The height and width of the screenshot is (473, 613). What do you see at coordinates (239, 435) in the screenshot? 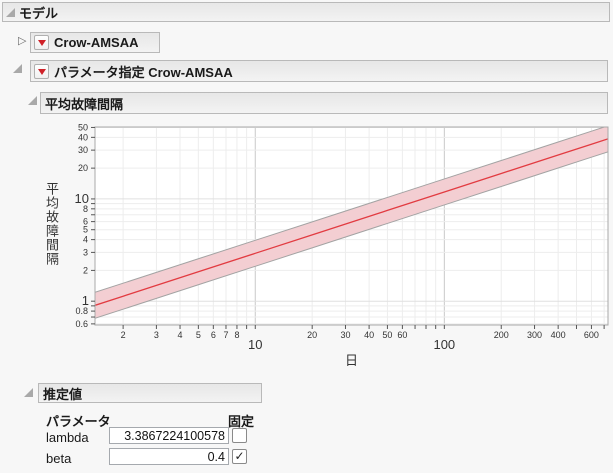
I see `lambda-fixed-checkbox` at bounding box center [239, 435].